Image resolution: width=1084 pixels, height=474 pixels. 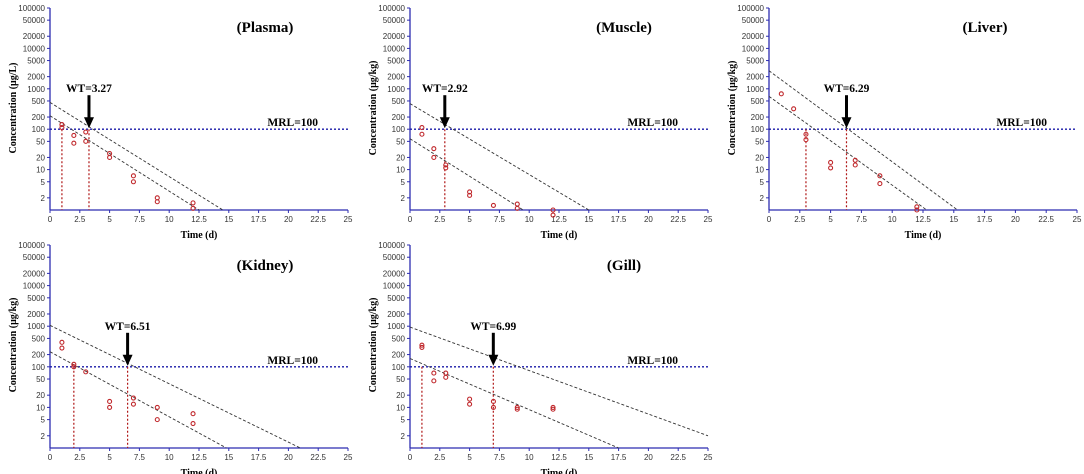 What do you see at coordinates (199, 457) in the screenshot?
I see `x-tick-label: 12.5` at bounding box center [199, 457].